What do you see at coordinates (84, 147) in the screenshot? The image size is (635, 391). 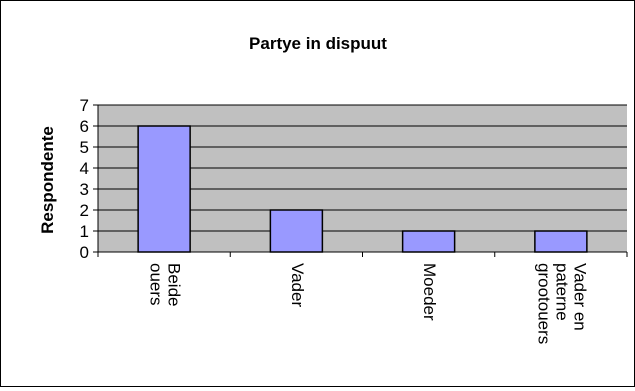 I see `y-tick-label: 5` at bounding box center [84, 147].